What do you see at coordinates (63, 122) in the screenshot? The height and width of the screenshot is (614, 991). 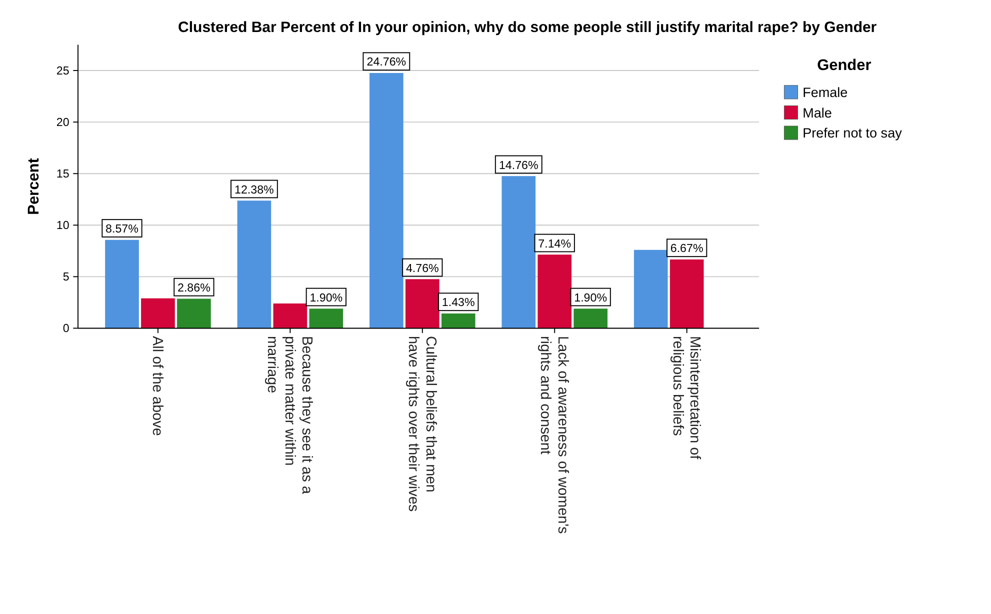 I see `y-tick-label: 20` at bounding box center [63, 122].